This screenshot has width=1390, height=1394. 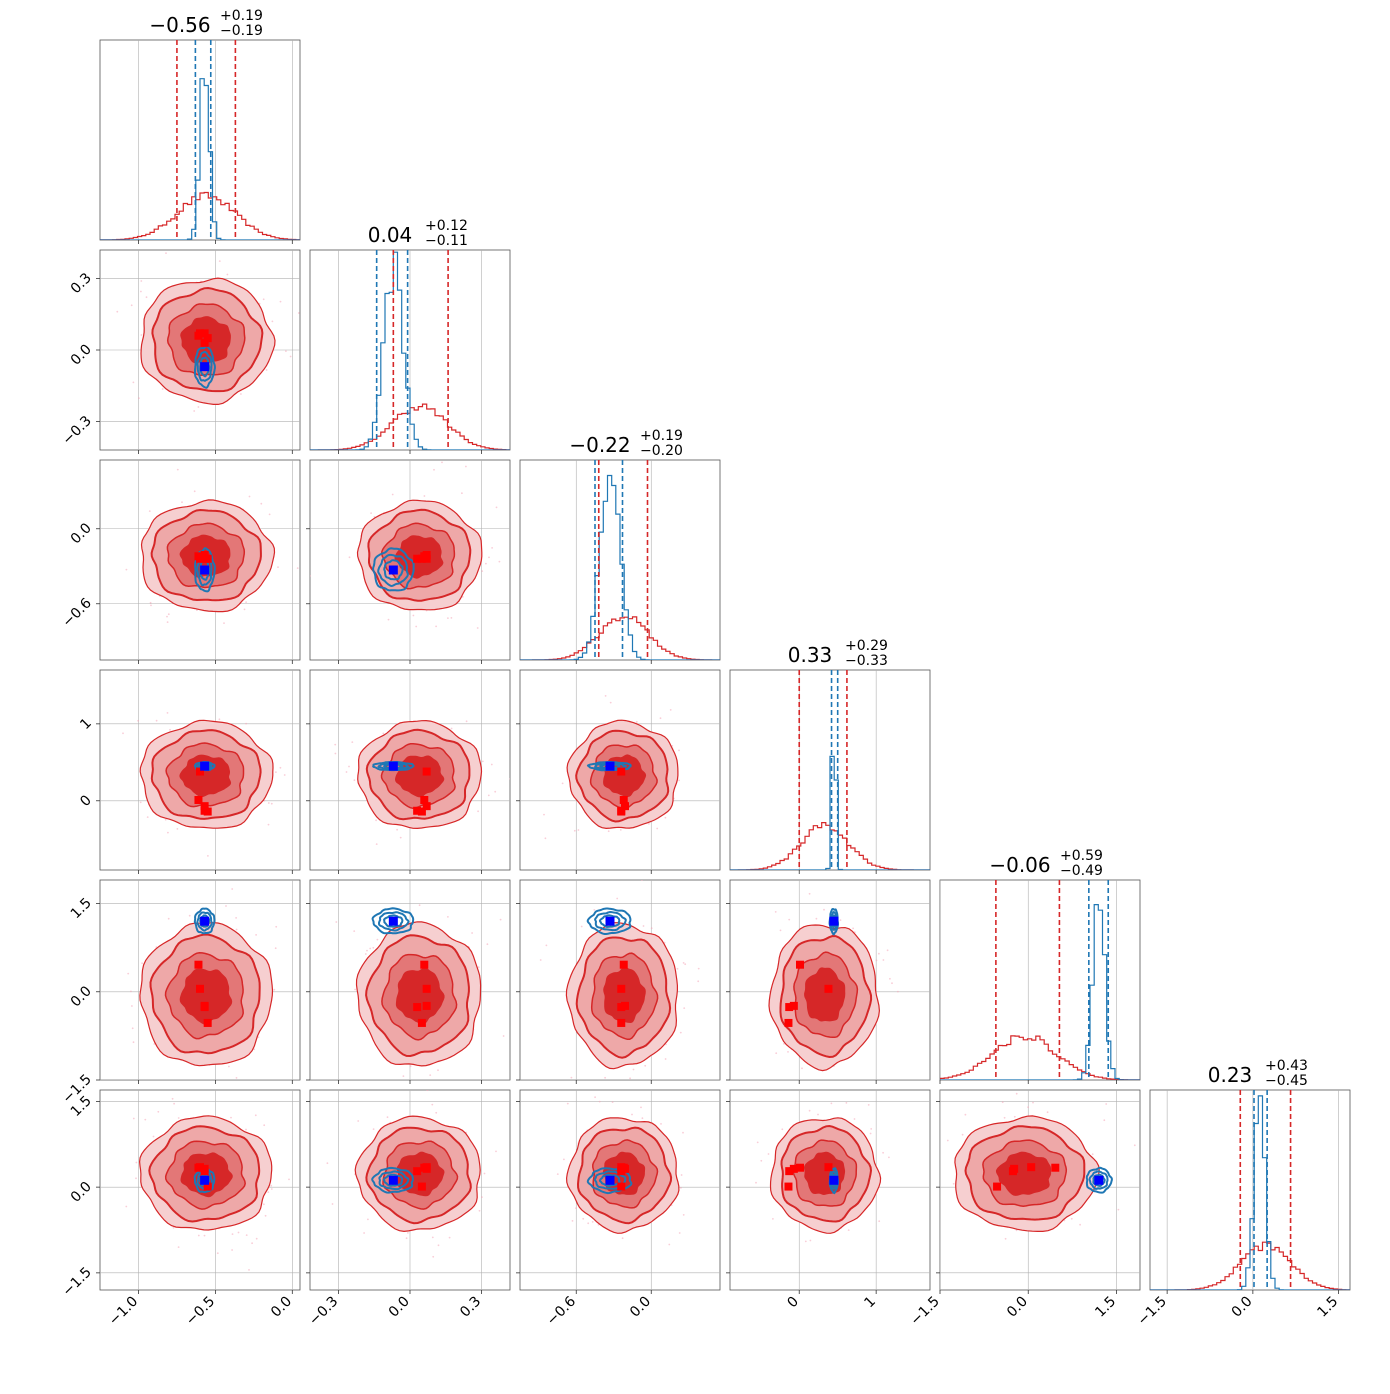 What do you see at coordinates (1243, 1193) in the screenshot?
I see `marginal-panel-5: 0.23 +0.43−0.45 −1.5 0.0 1.5` at bounding box center [1243, 1193].